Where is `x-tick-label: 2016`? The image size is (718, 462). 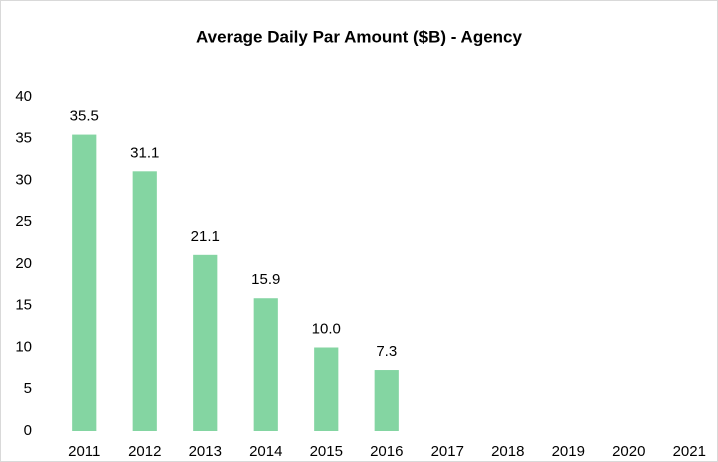
x-tick-label: 2016 is located at coordinates (386, 451).